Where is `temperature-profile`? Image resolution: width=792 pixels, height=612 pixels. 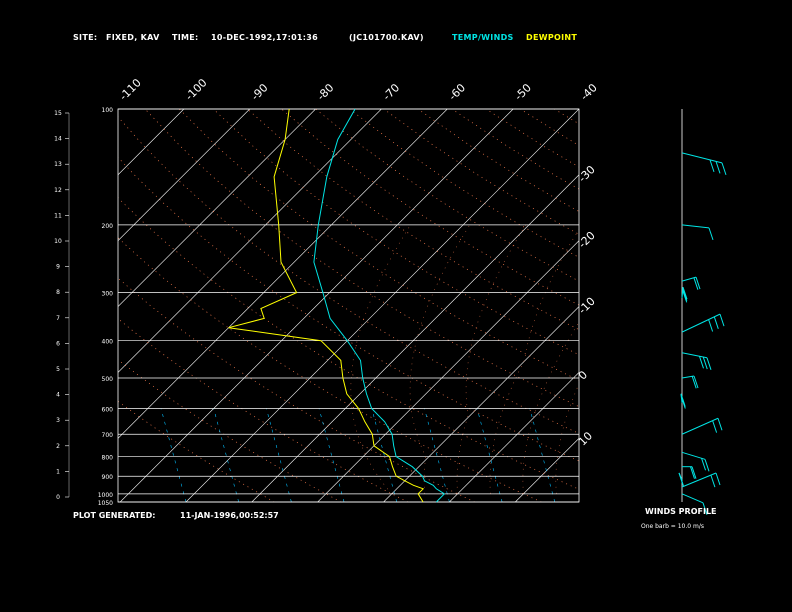
temperature-profile is located at coordinates (379, 305).